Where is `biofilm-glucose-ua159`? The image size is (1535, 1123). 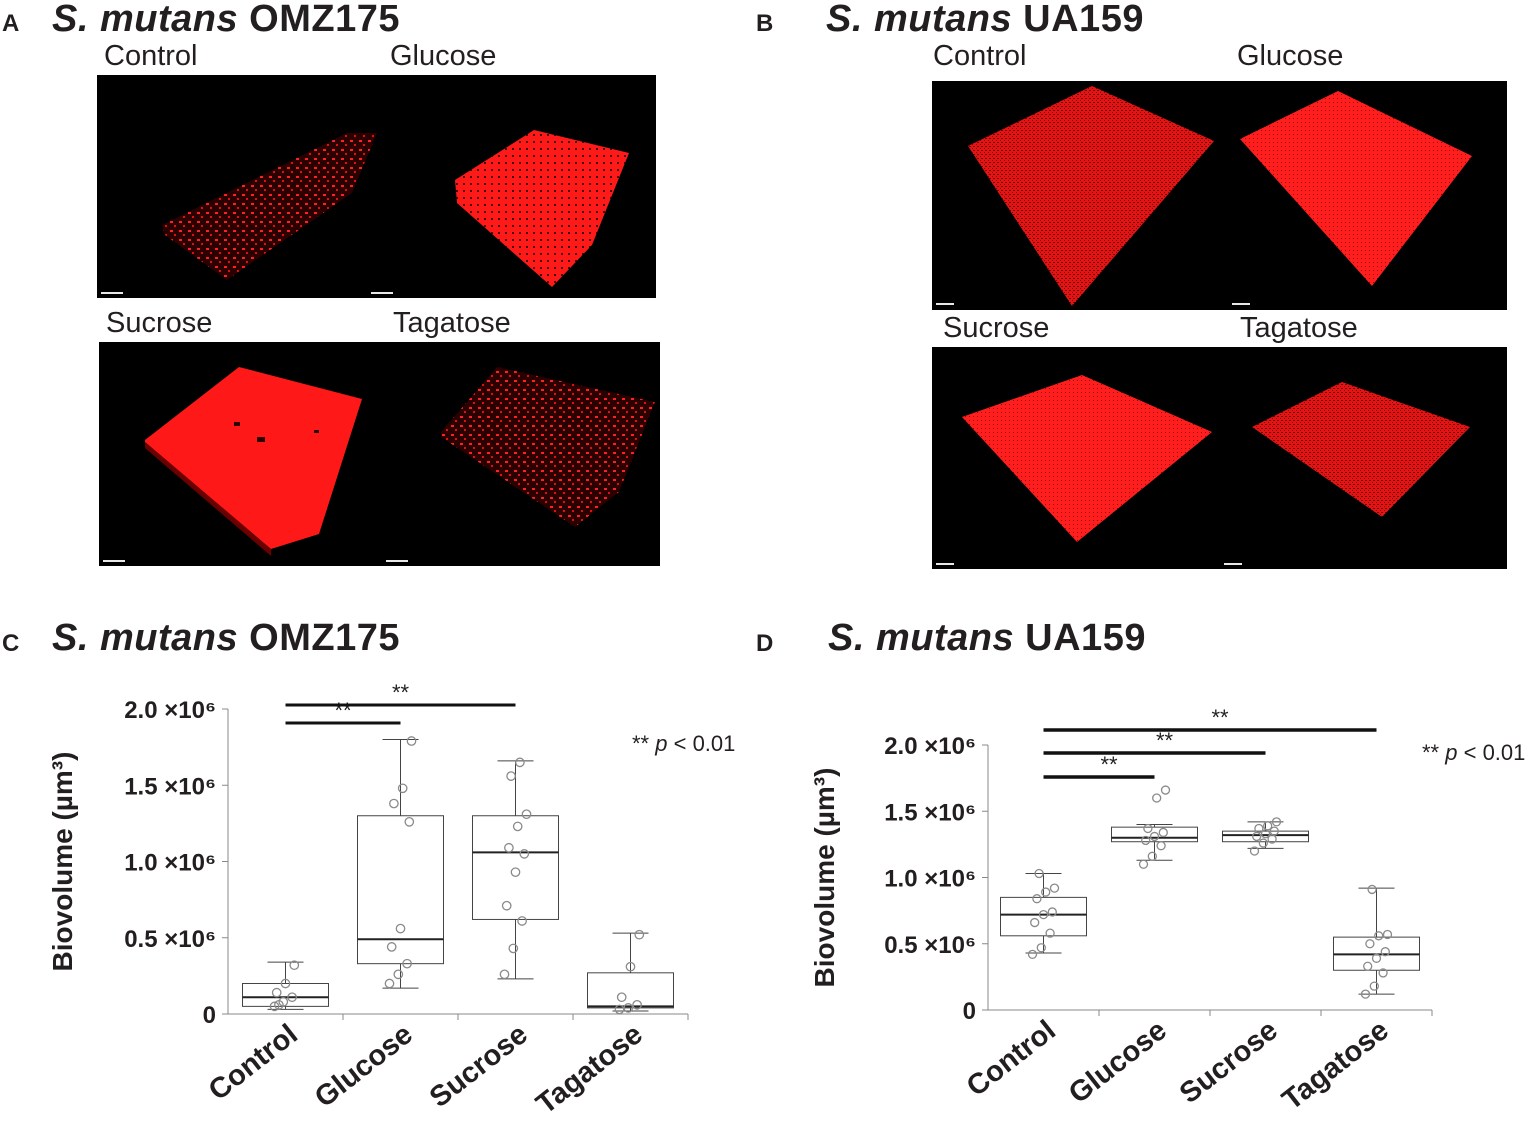
biofilm-glucose-ua159 is located at coordinates (1356, 188).